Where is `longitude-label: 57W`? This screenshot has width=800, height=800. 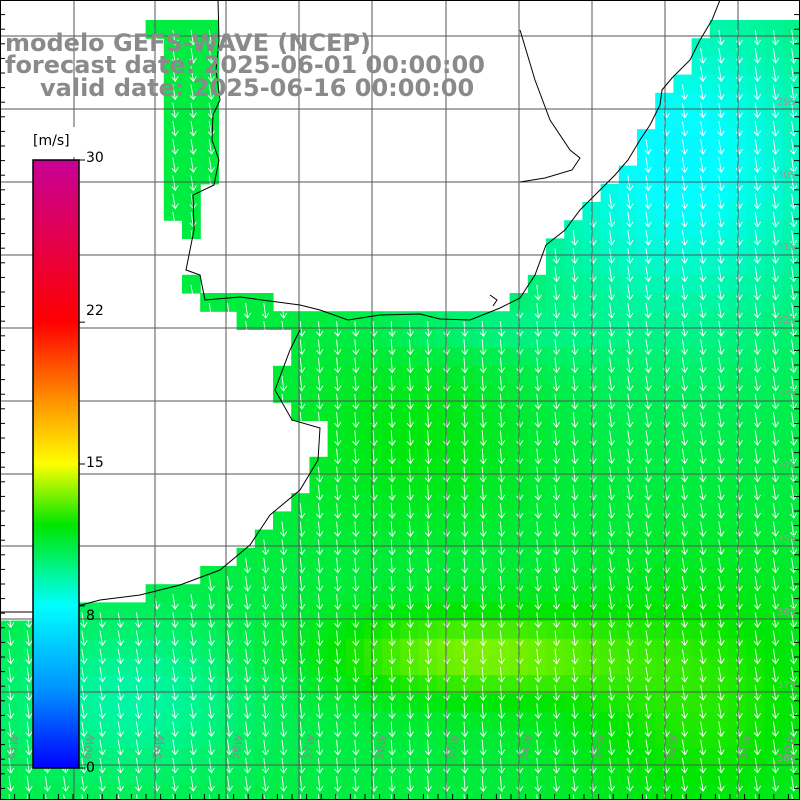 longitude-label: 57W is located at coordinates (309, 746).